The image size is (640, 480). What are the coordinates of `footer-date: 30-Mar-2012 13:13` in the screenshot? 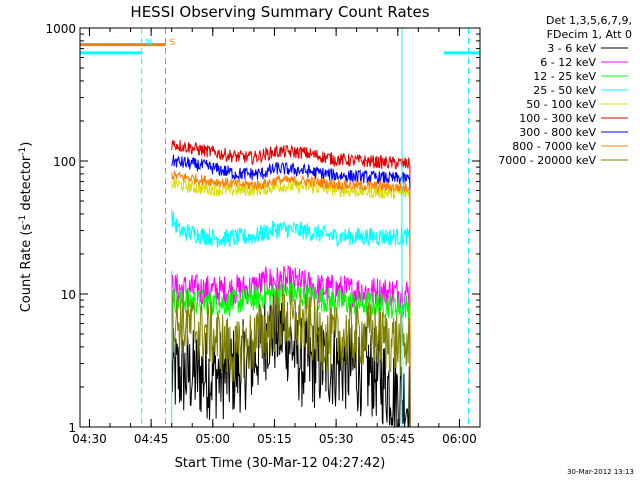 It's located at (600, 472).